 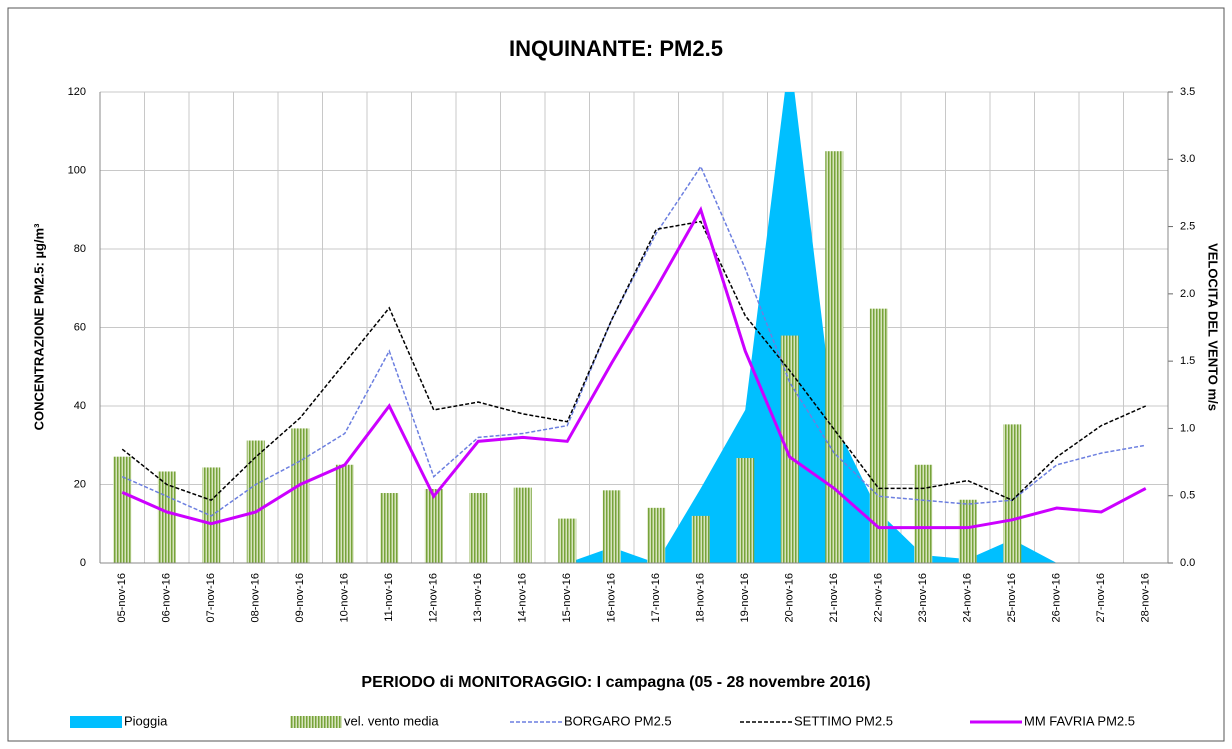 I want to click on y-tick-label: 20, so click(x=80, y=484).